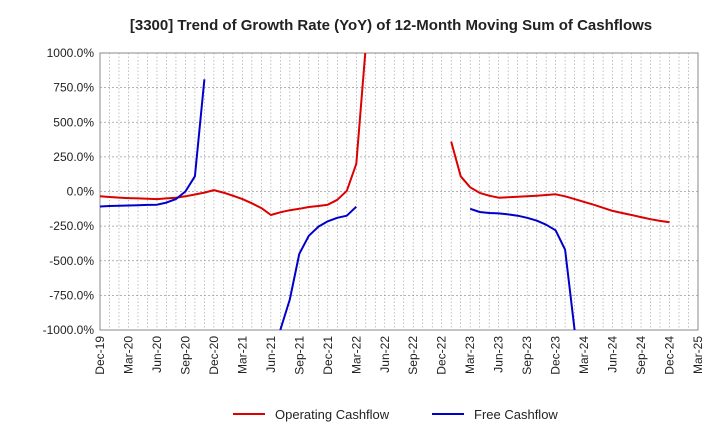 This screenshot has height=440, width=720. I want to click on x-tick-label: Jun-21, so click(271, 354).